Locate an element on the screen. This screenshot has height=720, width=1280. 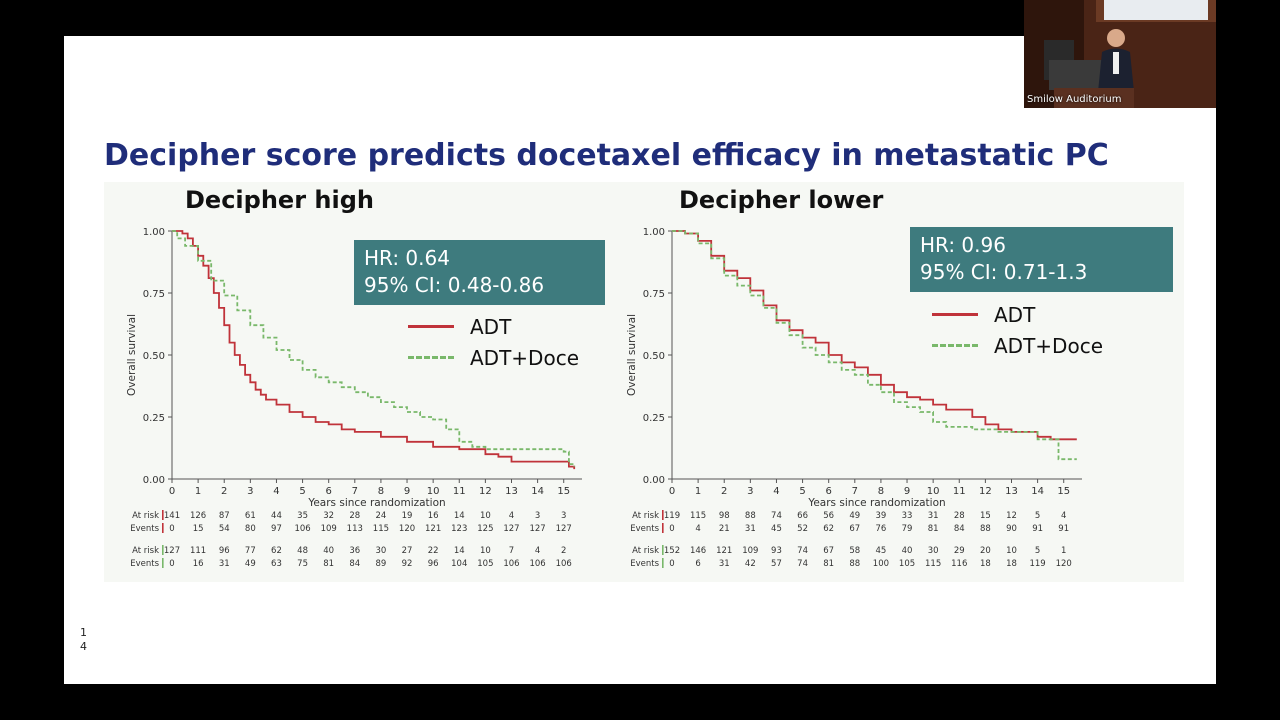
risk-table-cell: 33 is located at coordinates (907, 516).